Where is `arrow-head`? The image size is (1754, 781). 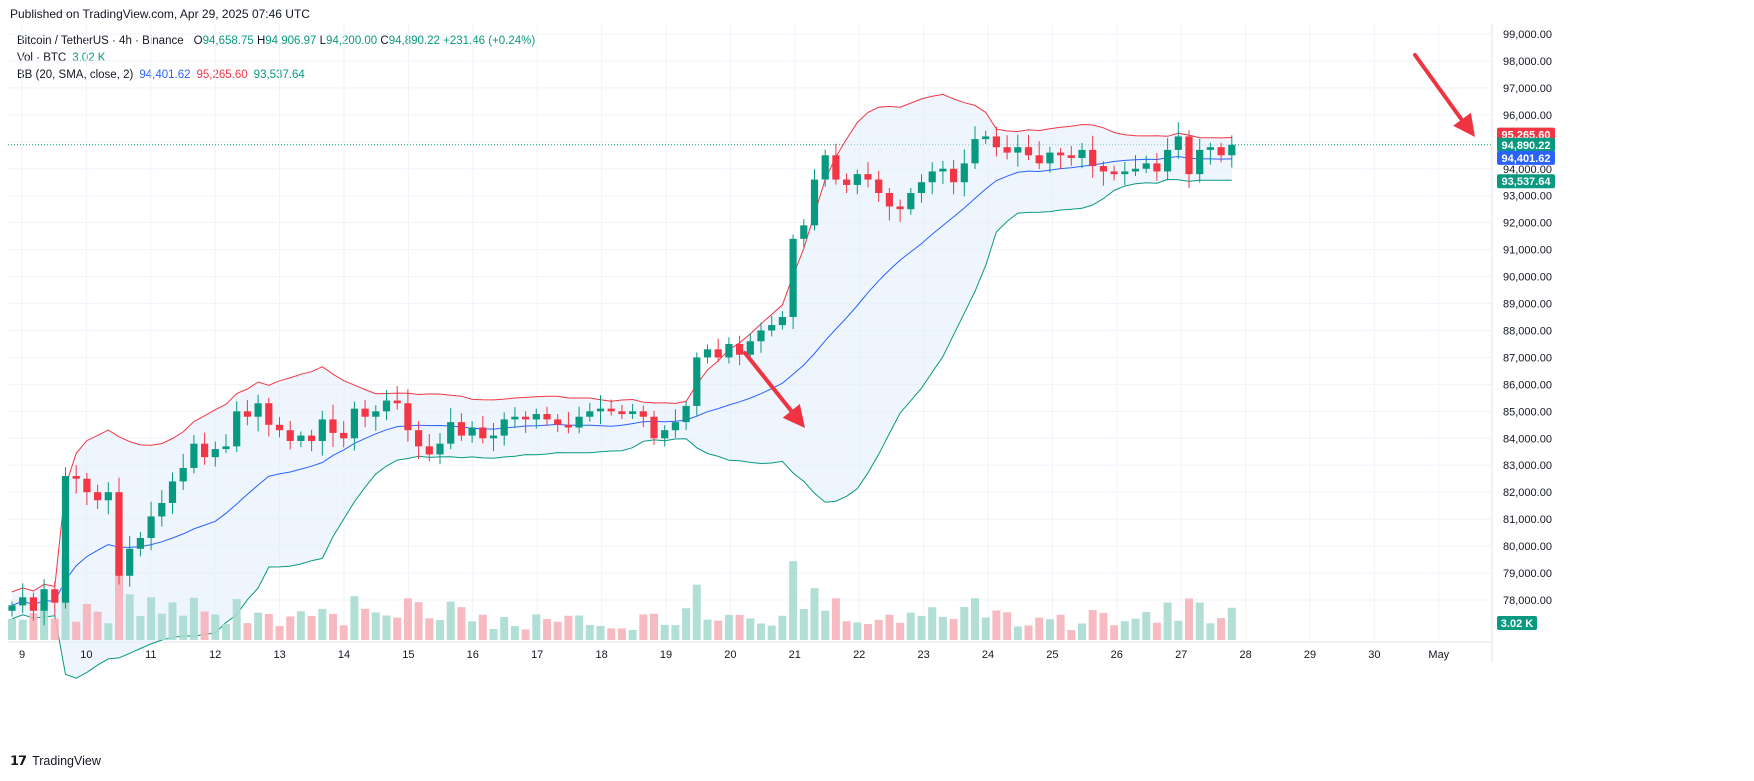
arrow-head is located at coordinates (793, 415).